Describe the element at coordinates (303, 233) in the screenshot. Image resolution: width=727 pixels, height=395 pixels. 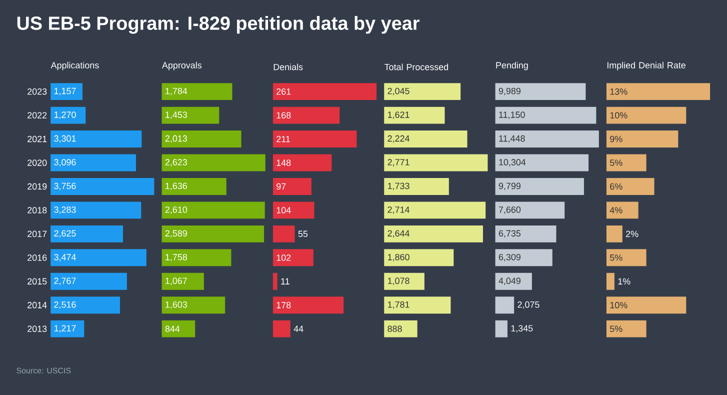
I see `data-label: 55` at that location.